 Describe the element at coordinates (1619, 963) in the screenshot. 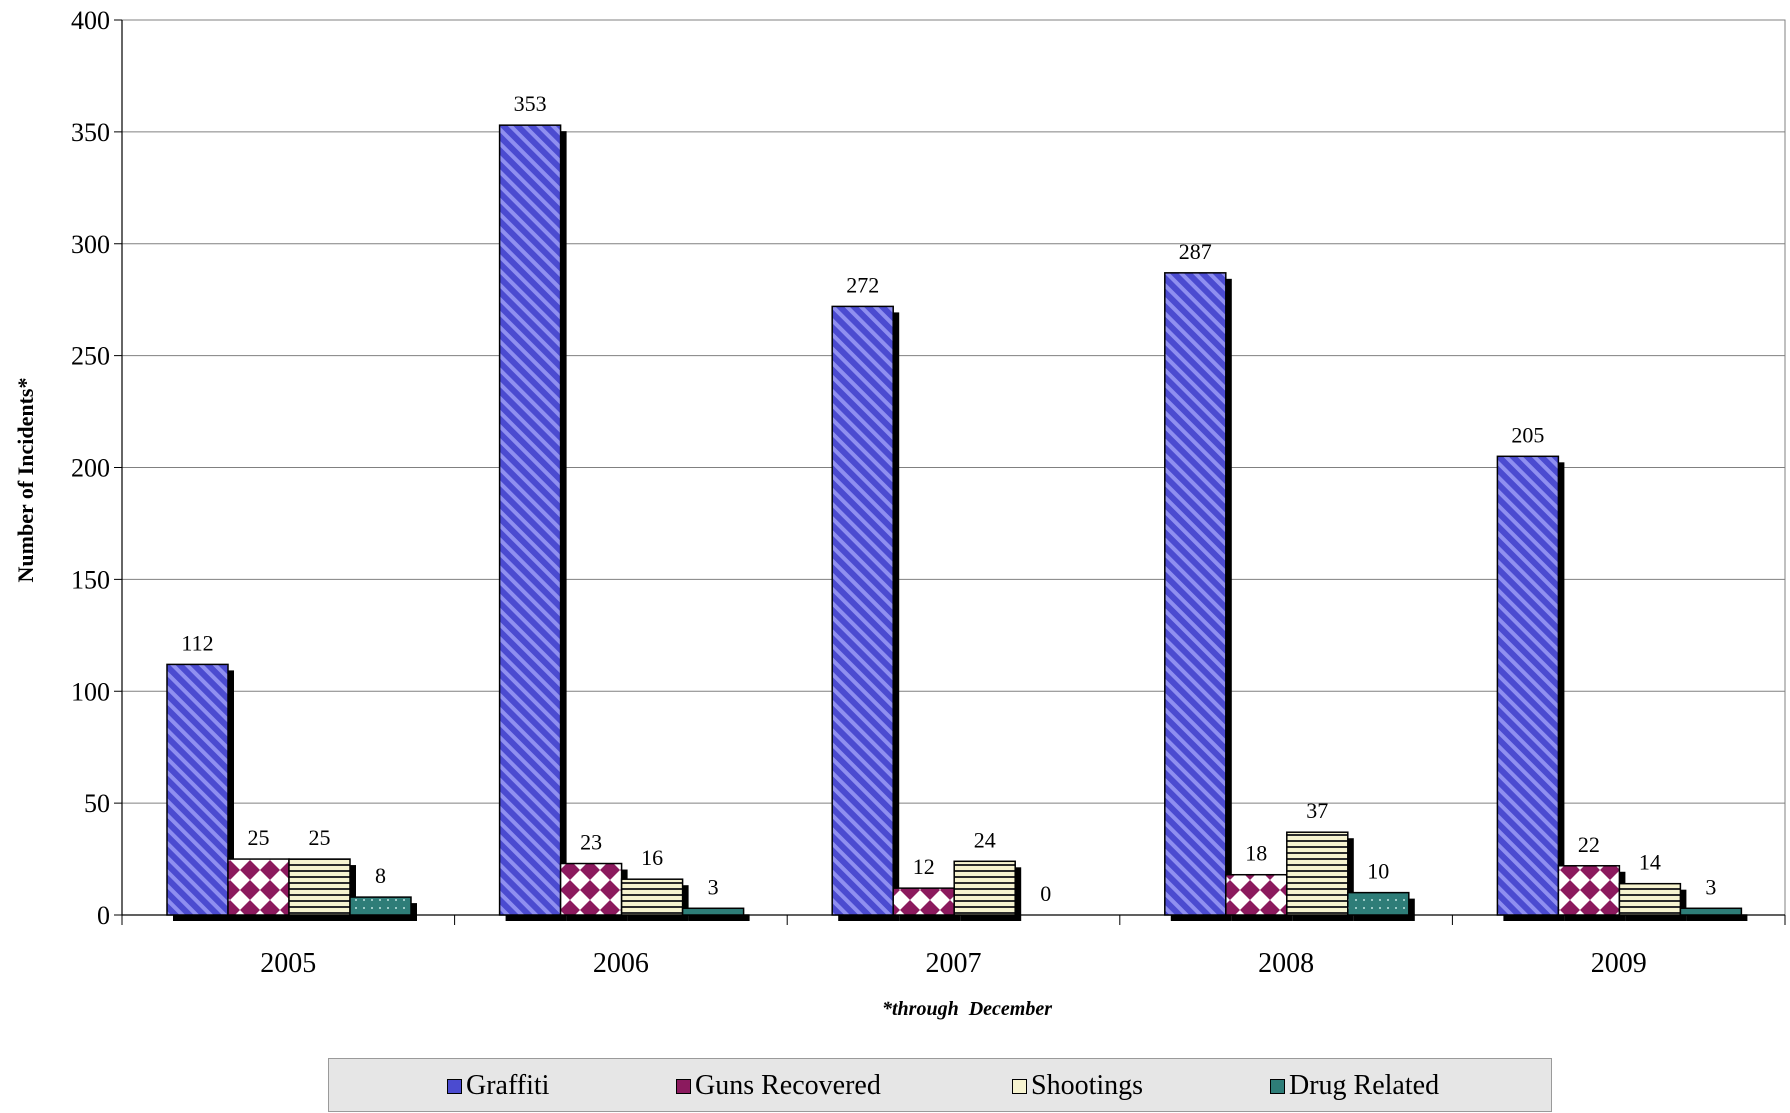

I see `x-tick-label: 2009` at that location.